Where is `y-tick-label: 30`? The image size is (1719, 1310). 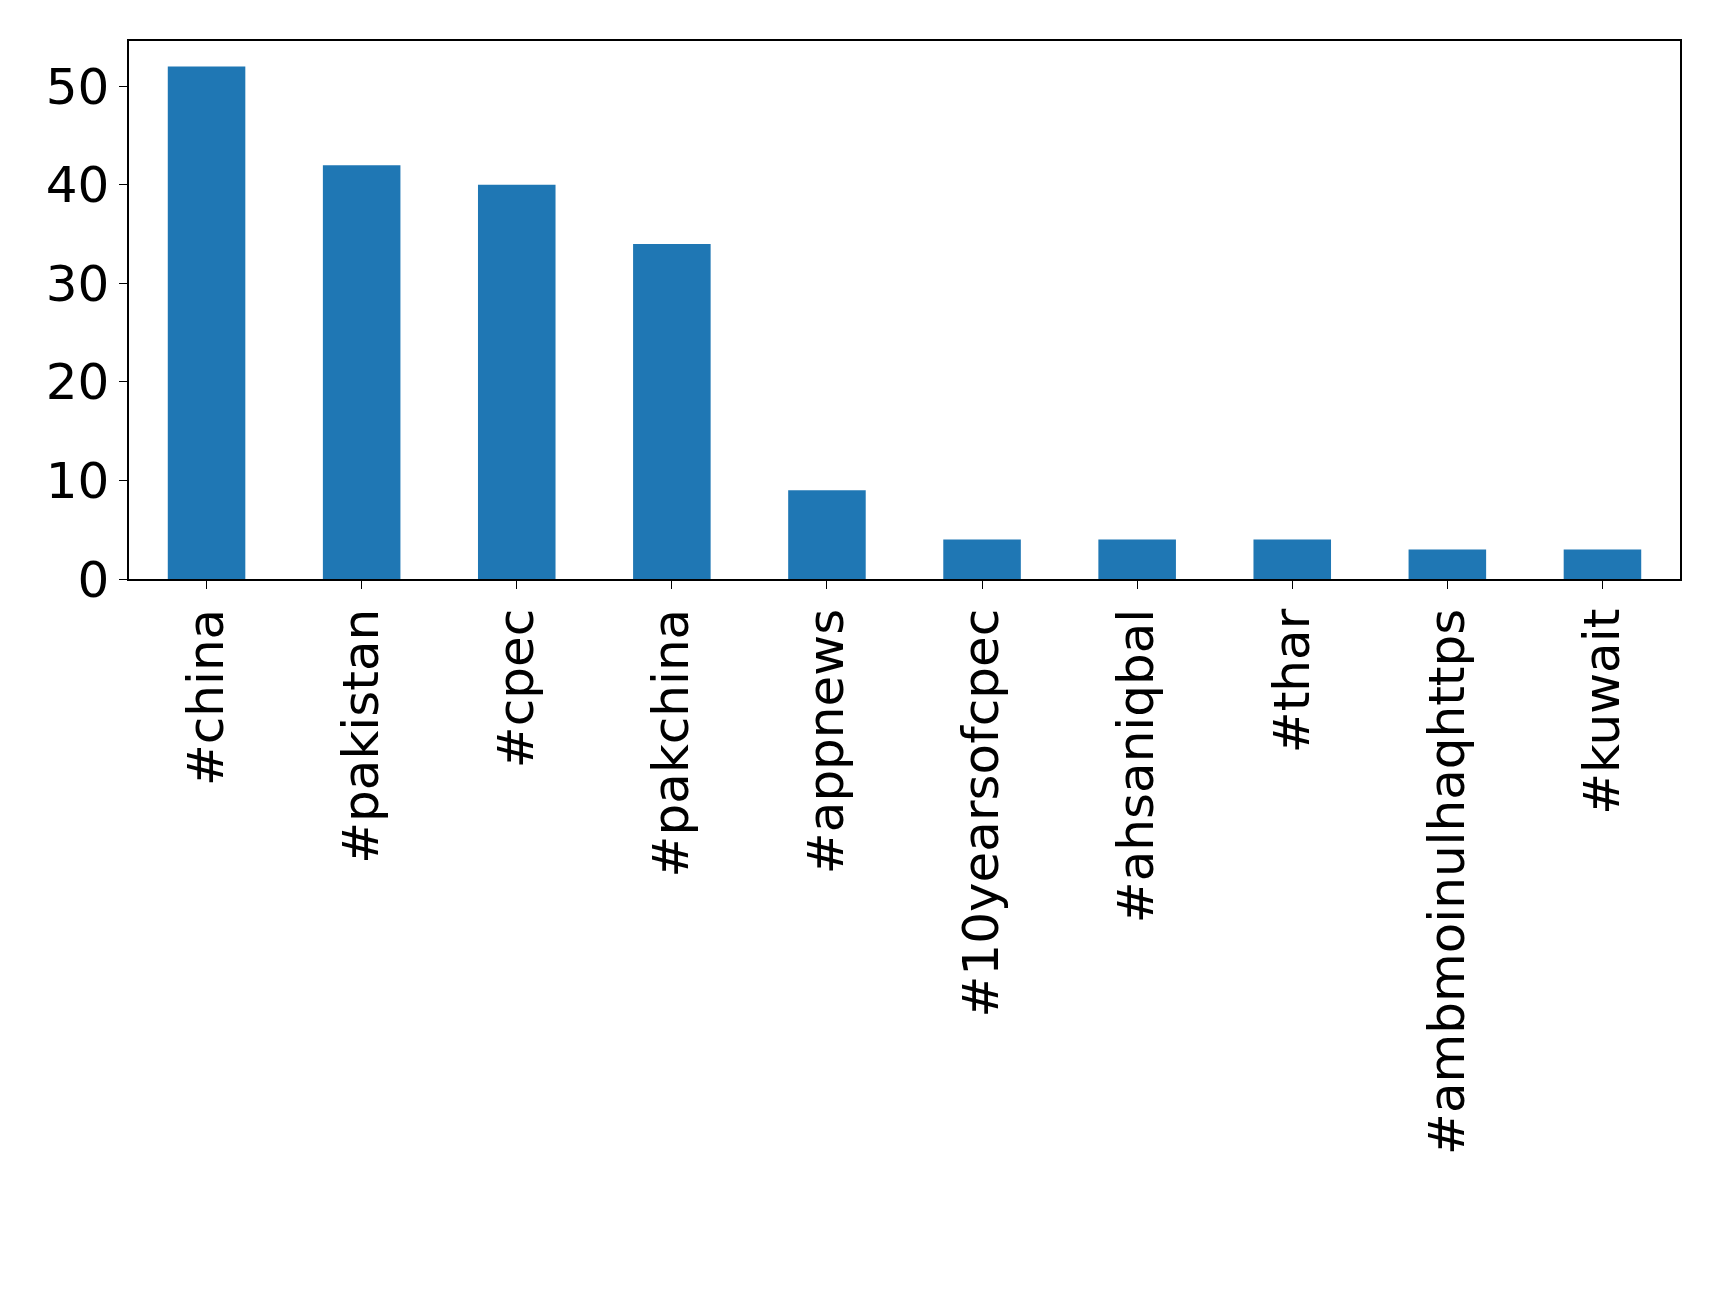 y-tick-label: 30 is located at coordinates (77, 283).